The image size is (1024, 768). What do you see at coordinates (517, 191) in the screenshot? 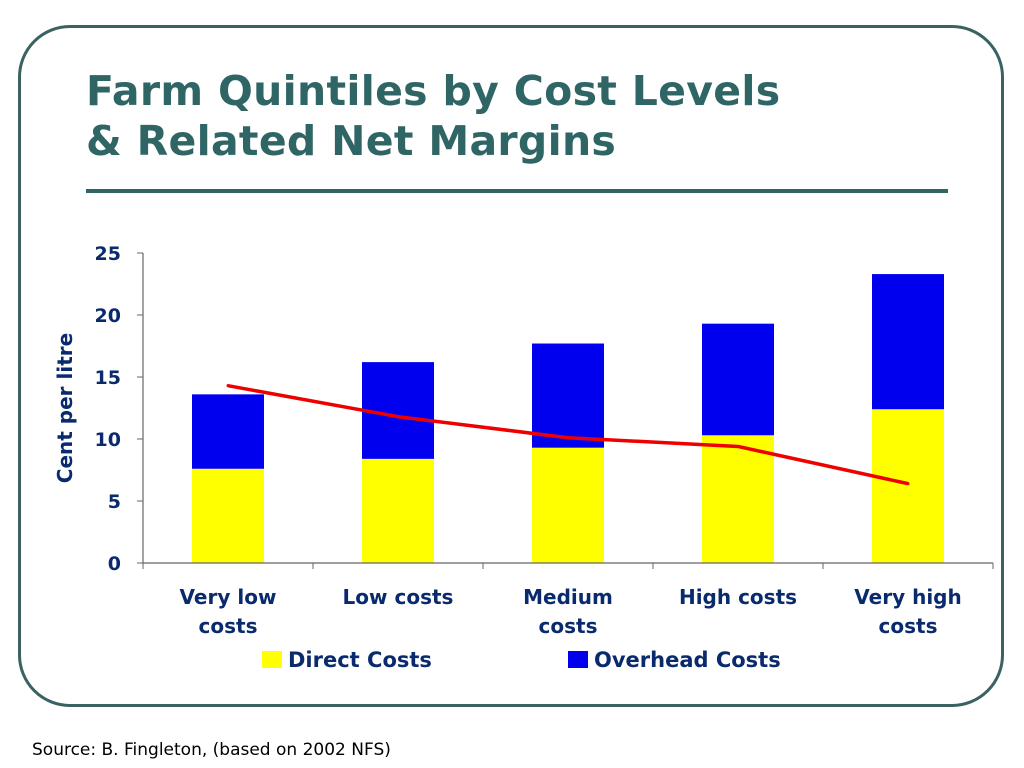
I see `title-underline` at bounding box center [517, 191].